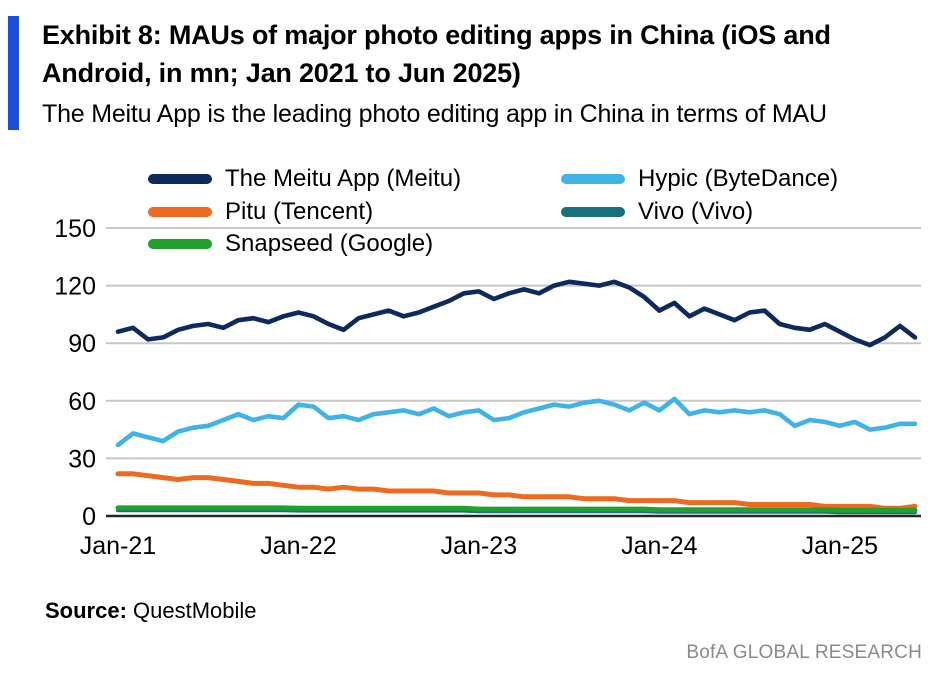  Describe the element at coordinates (298, 546) in the screenshot. I see `x-tick-label: Jan-22` at that location.